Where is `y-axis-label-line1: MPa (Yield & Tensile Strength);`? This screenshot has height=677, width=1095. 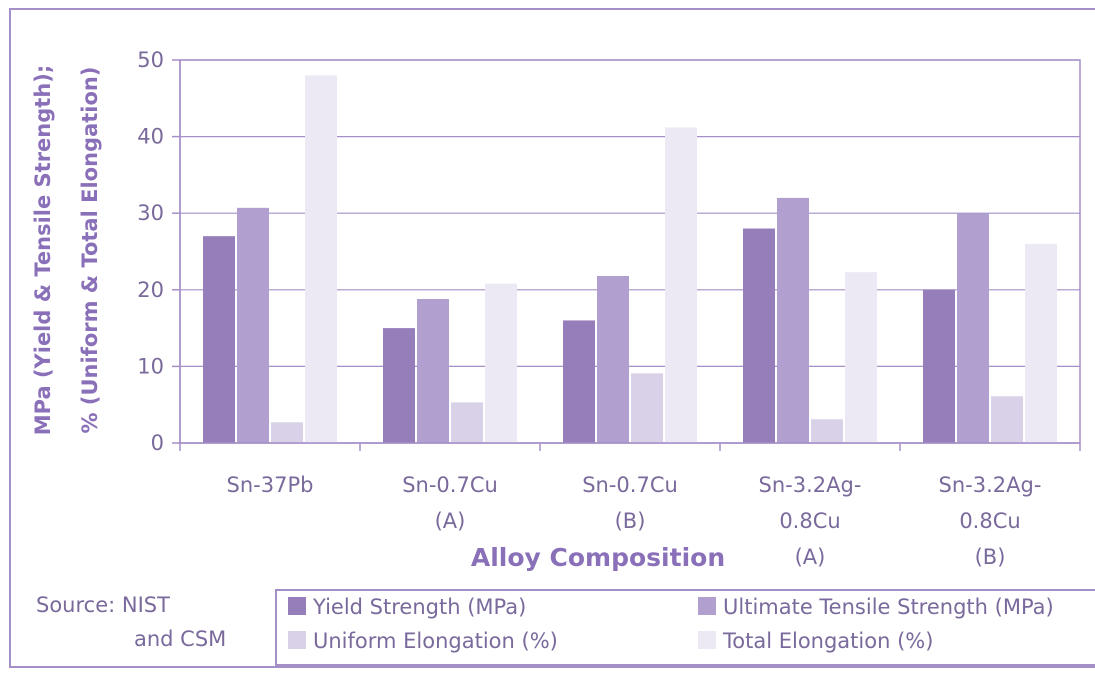 y-axis-label-line1: MPa (Yield & Tensile Strength); is located at coordinates (43, 250).